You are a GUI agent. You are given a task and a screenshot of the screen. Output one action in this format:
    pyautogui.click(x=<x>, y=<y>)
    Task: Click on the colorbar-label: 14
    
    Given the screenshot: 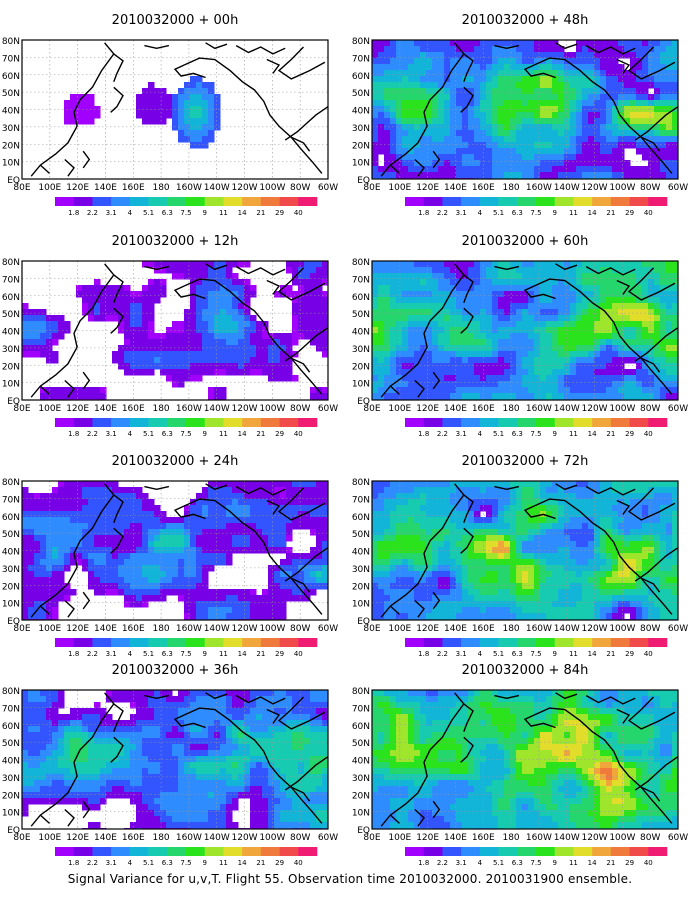 What is the action you would take?
    pyautogui.click(x=242, y=654)
    